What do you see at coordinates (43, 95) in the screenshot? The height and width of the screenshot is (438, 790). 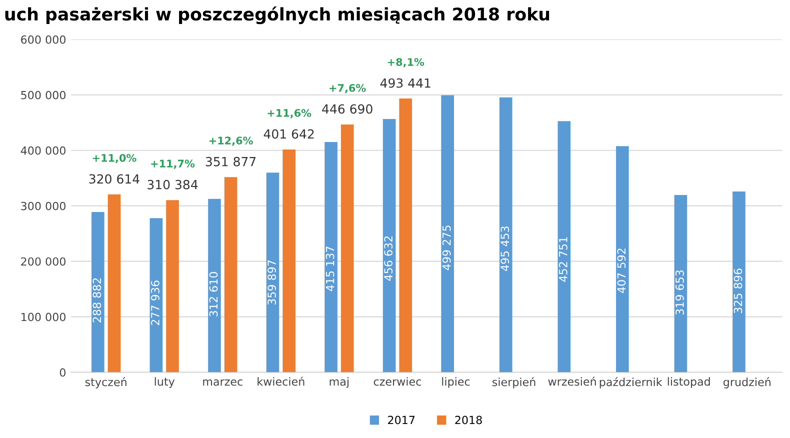 I see `y-tick-label: 500 000` at bounding box center [43, 95].